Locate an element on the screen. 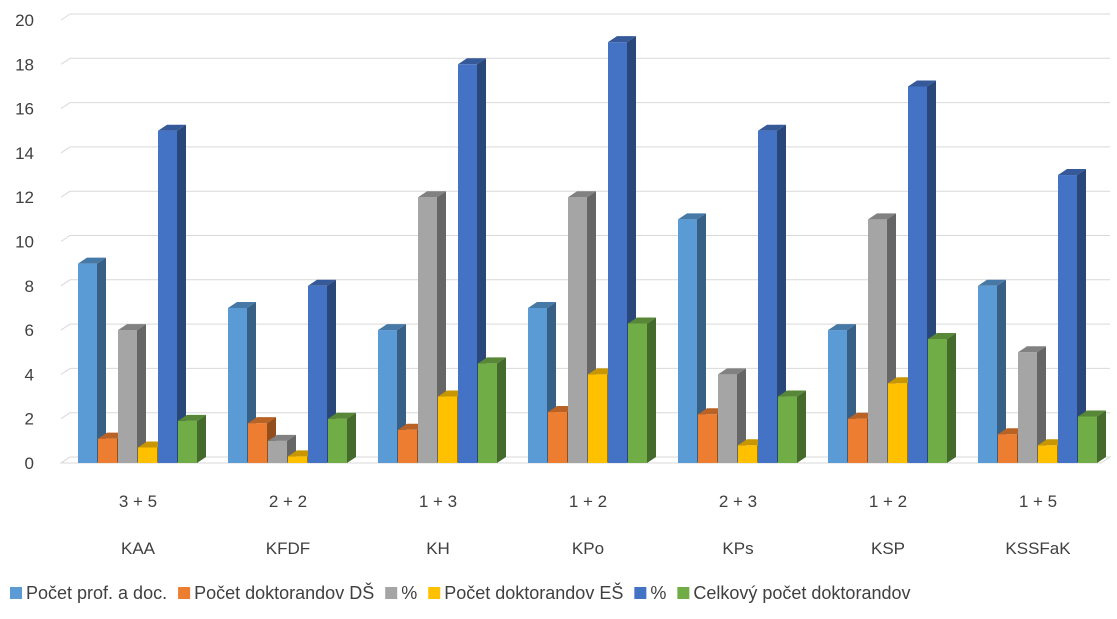  x-category-label: KH is located at coordinates (438, 548).